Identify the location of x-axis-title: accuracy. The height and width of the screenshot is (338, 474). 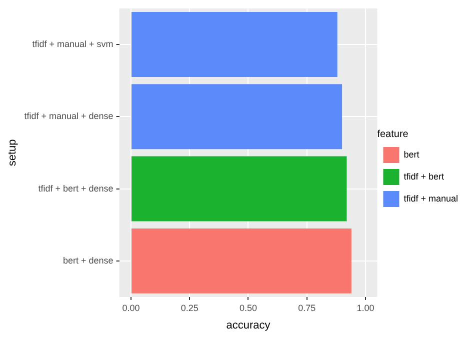
(248, 325).